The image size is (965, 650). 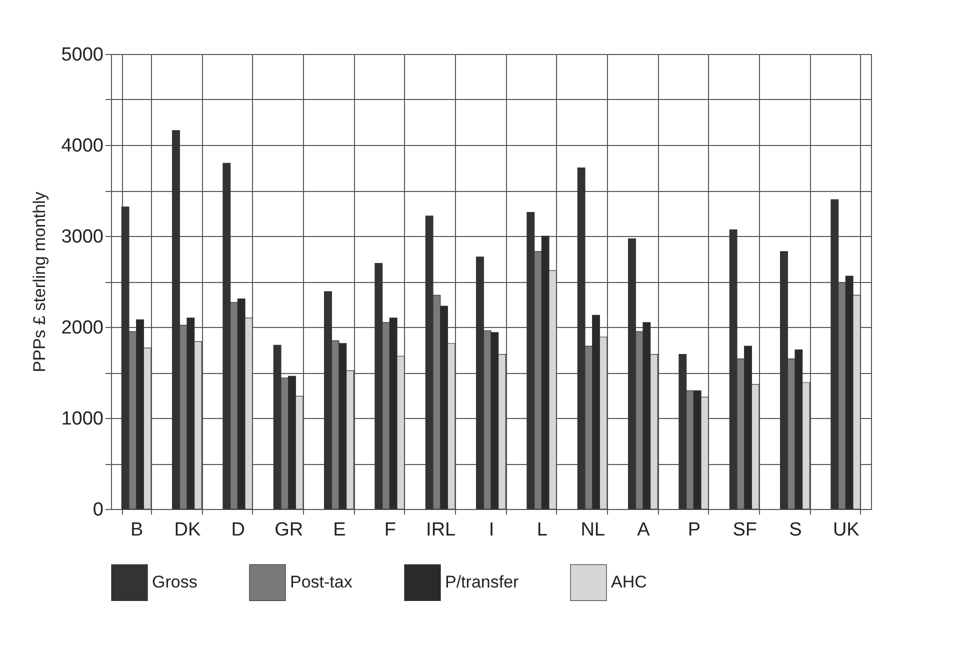 What do you see at coordinates (629, 582) in the screenshot?
I see `legend-label: AHC` at bounding box center [629, 582].